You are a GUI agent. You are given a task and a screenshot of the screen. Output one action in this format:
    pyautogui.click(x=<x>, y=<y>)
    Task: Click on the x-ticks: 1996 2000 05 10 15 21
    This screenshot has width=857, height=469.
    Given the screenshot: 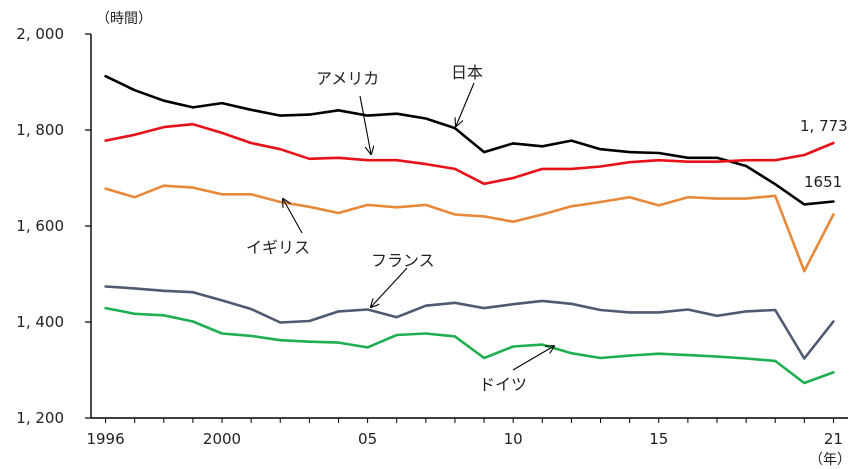 What is the action you would take?
    pyautogui.click(x=464, y=433)
    